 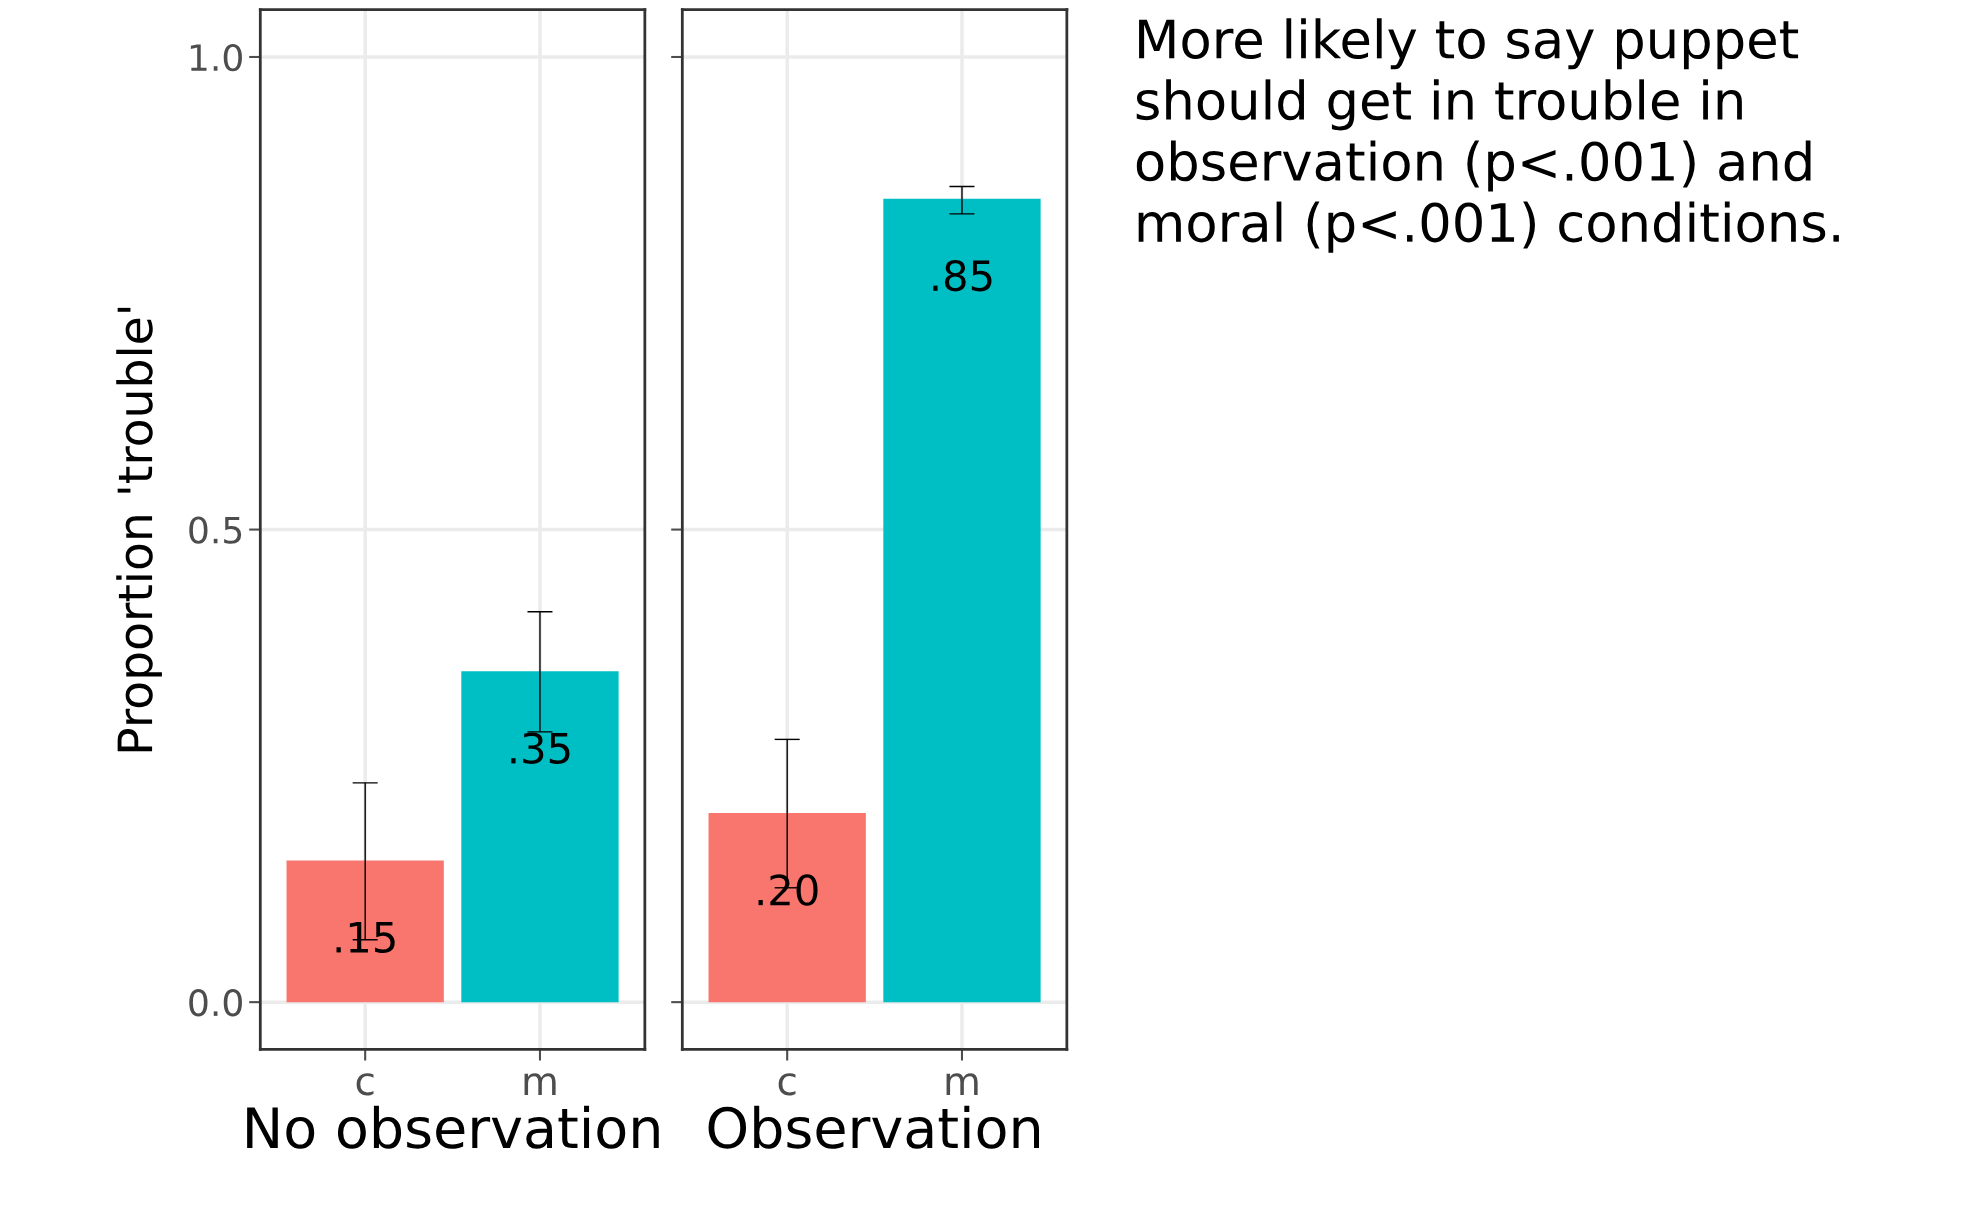 What do you see at coordinates (540, 748) in the screenshot?
I see `data-label: .35` at bounding box center [540, 748].